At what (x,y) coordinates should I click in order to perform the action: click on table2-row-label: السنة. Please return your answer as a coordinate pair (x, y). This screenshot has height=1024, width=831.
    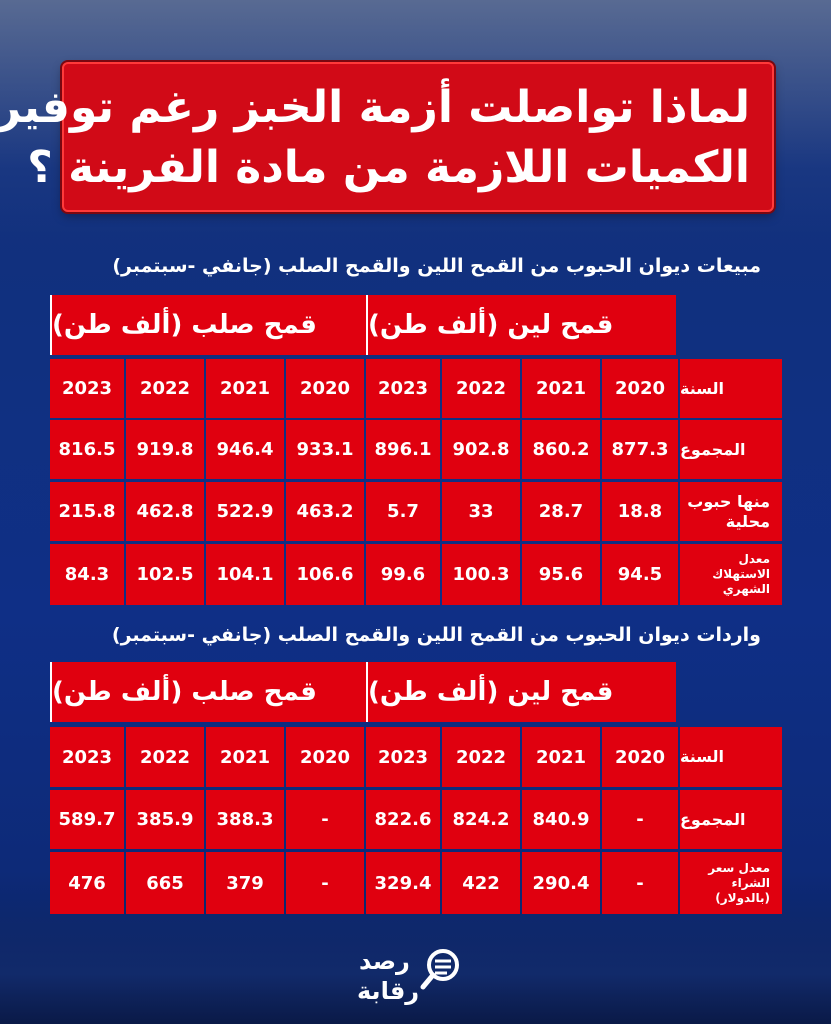
    Looking at the image, I should click on (731, 757).